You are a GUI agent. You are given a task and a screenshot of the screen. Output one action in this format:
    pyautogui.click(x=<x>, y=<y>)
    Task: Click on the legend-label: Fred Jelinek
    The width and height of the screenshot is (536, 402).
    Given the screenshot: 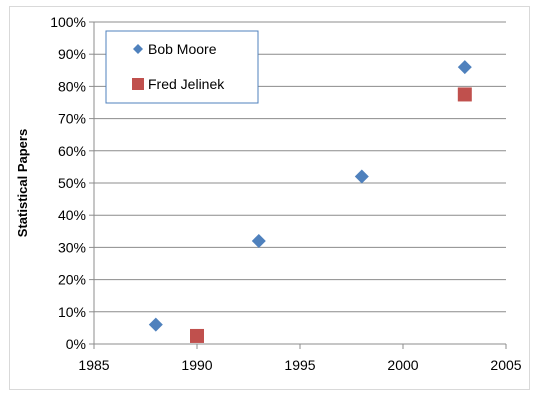 What is the action you would take?
    pyautogui.click(x=186, y=84)
    